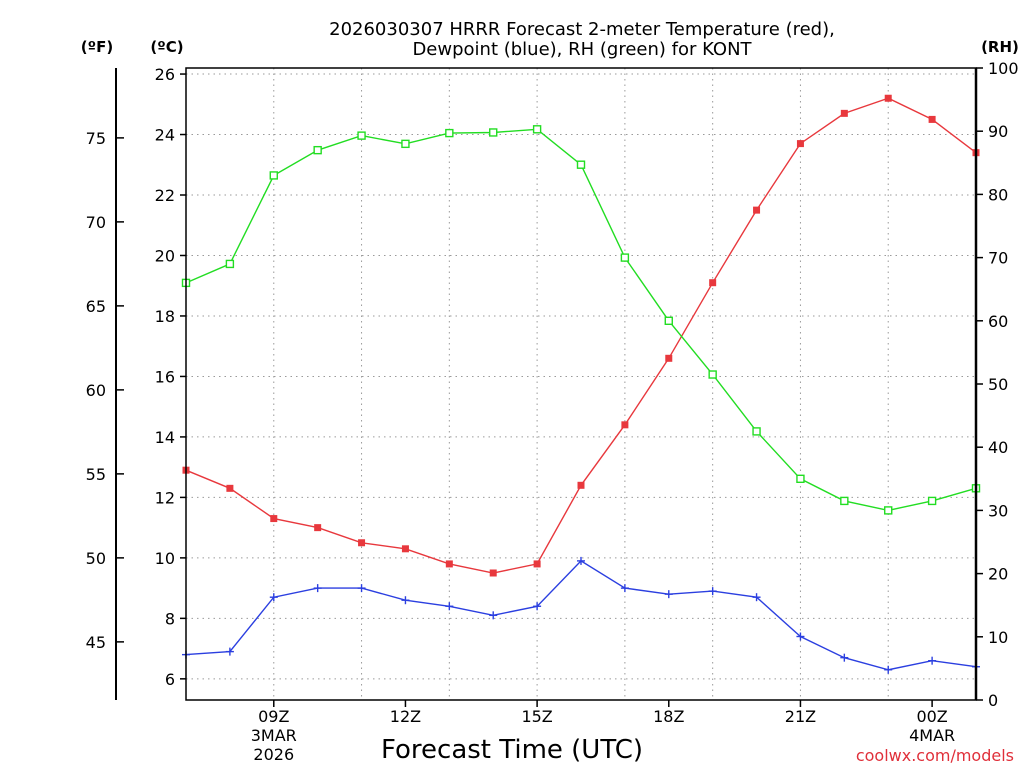  I want to click on rh-tick-label: 70, so click(998, 258).